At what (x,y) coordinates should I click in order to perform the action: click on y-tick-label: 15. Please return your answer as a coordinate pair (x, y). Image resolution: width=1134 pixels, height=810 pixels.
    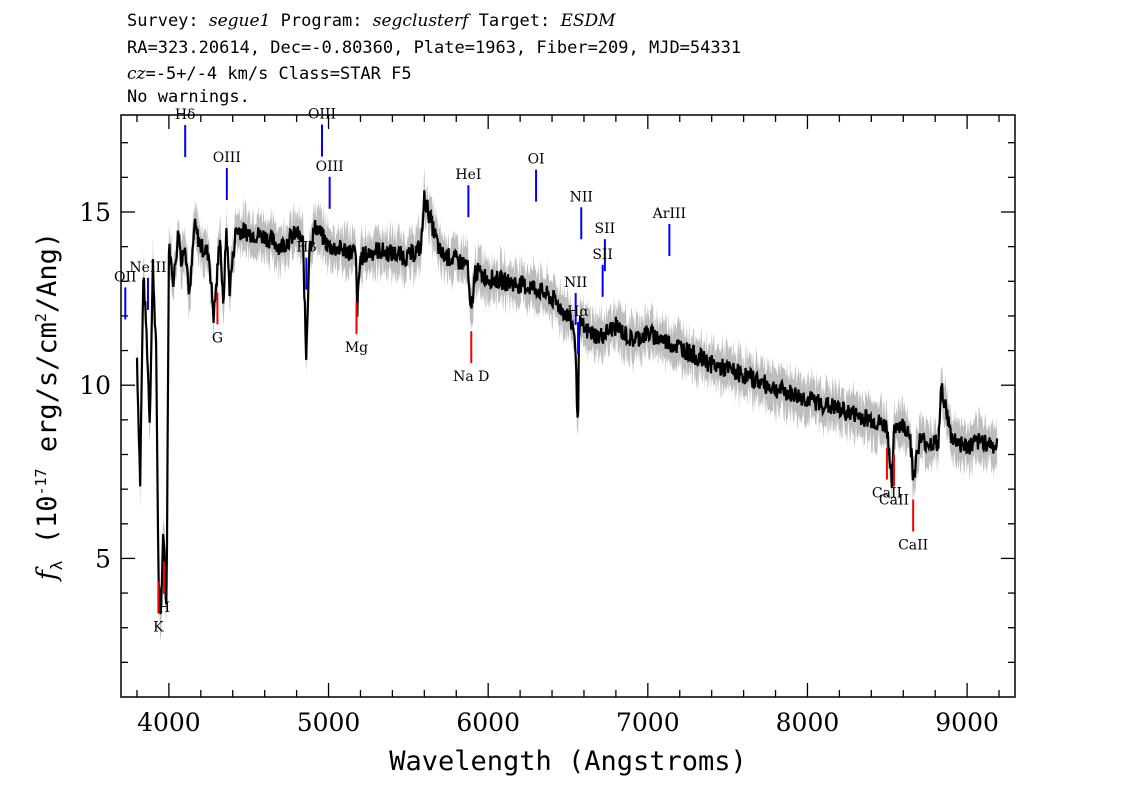
    Looking at the image, I should click on (95, 212).